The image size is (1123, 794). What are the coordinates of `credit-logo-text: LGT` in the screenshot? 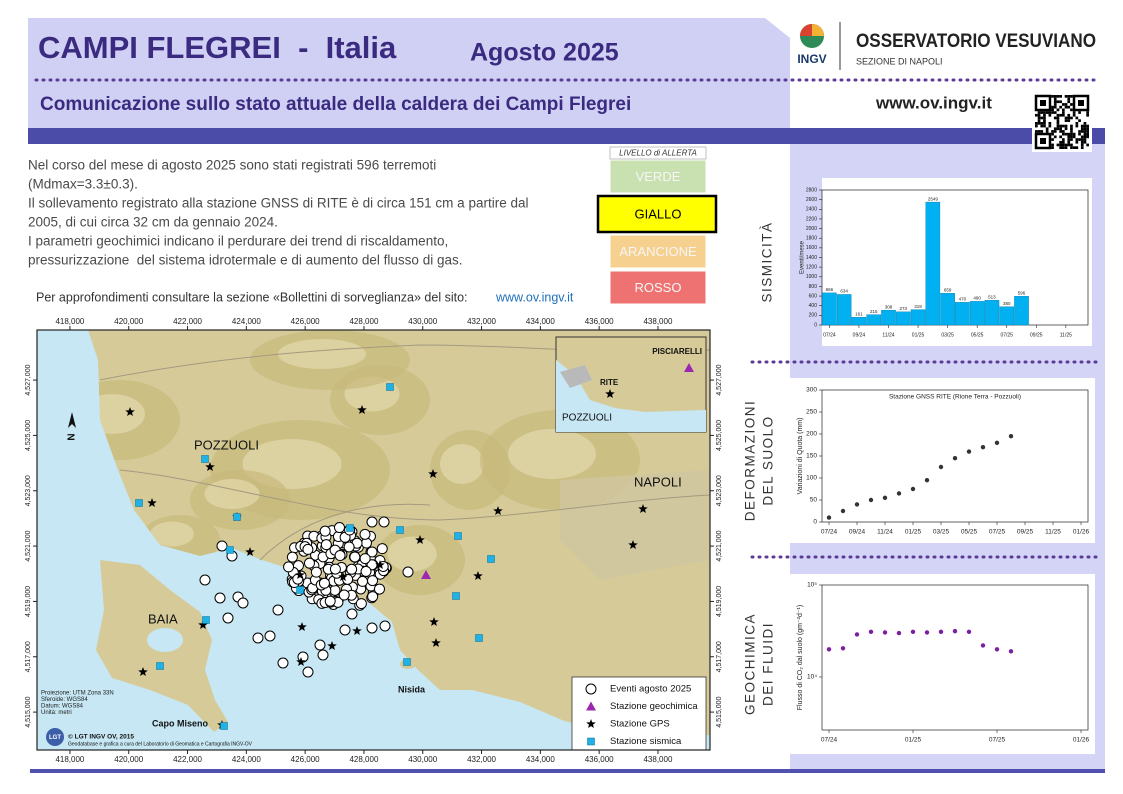 It's located at (55, 738).